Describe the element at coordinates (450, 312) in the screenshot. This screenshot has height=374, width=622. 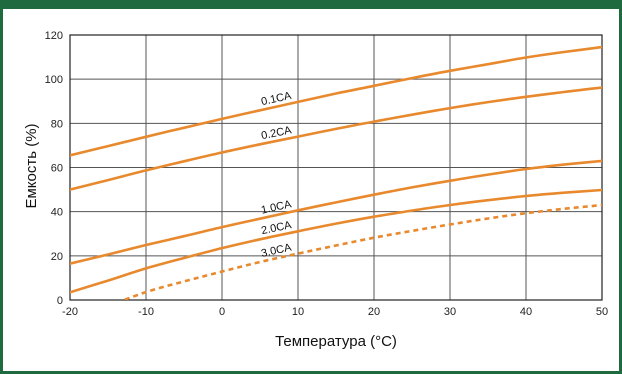
I see `x-tick-label: 30` at that location.